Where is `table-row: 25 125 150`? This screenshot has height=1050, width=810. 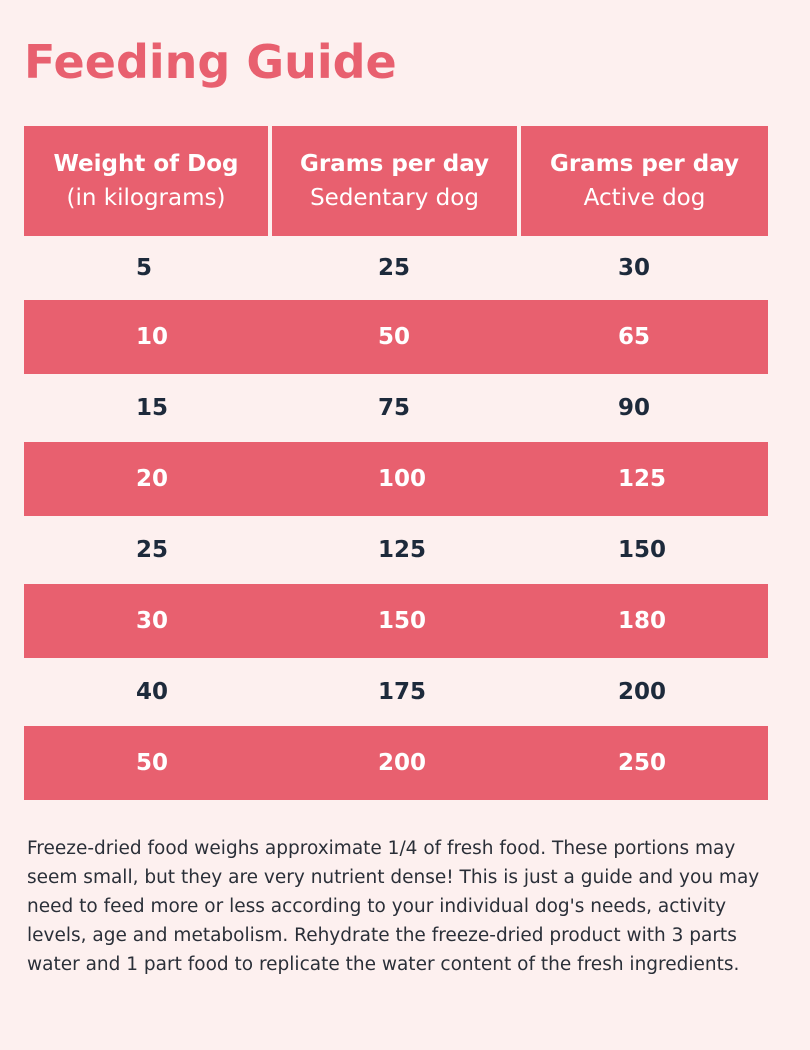
table-row: 25 125 150 is located at coordinates (396, 550).